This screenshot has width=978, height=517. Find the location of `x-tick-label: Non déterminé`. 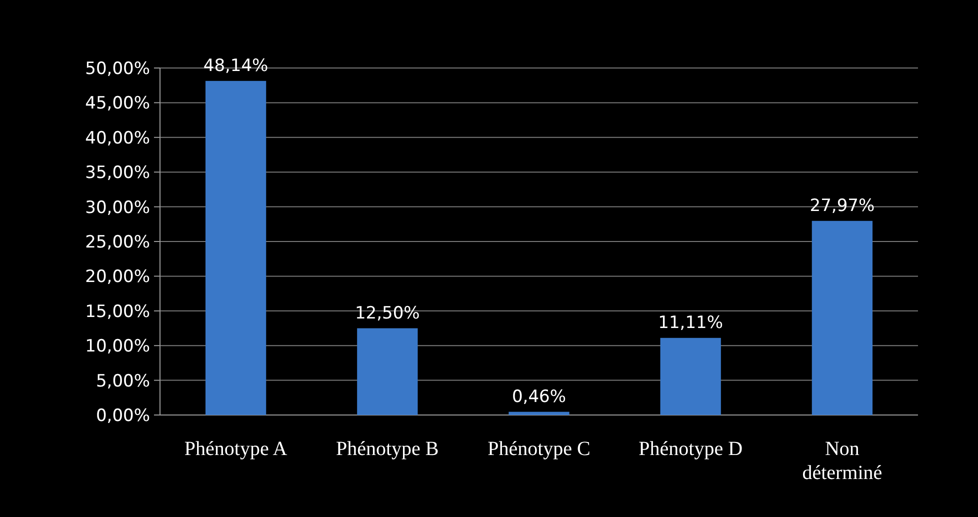

x-tick-label: Non déterminé is located at coordinates (842, 461).